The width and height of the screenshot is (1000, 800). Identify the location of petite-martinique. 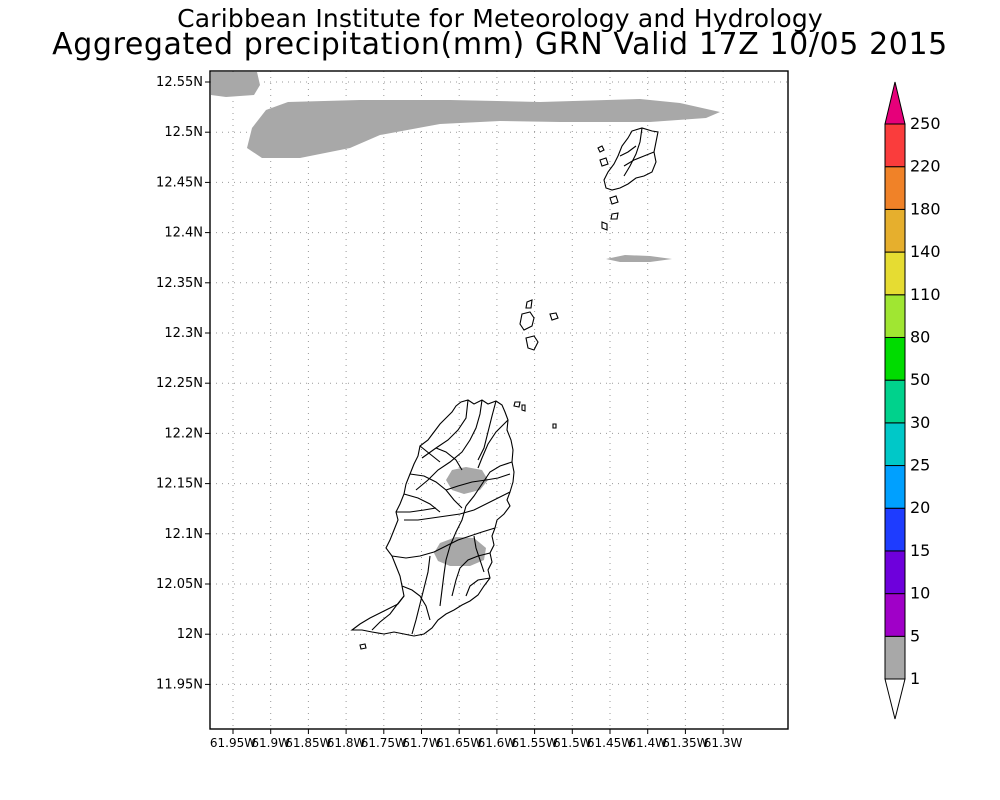
(601, 149).